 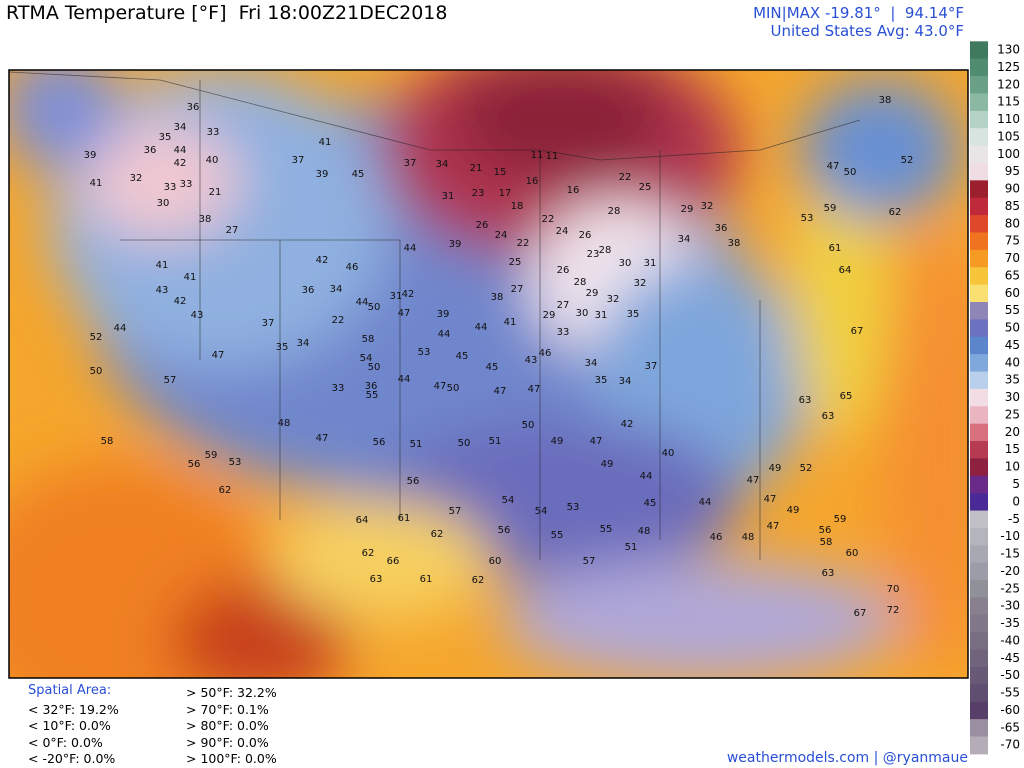 What do you see at coordinates (501, 235) in the screenshot?
I see `station-temp: 24` at bounding box center [501, 235].